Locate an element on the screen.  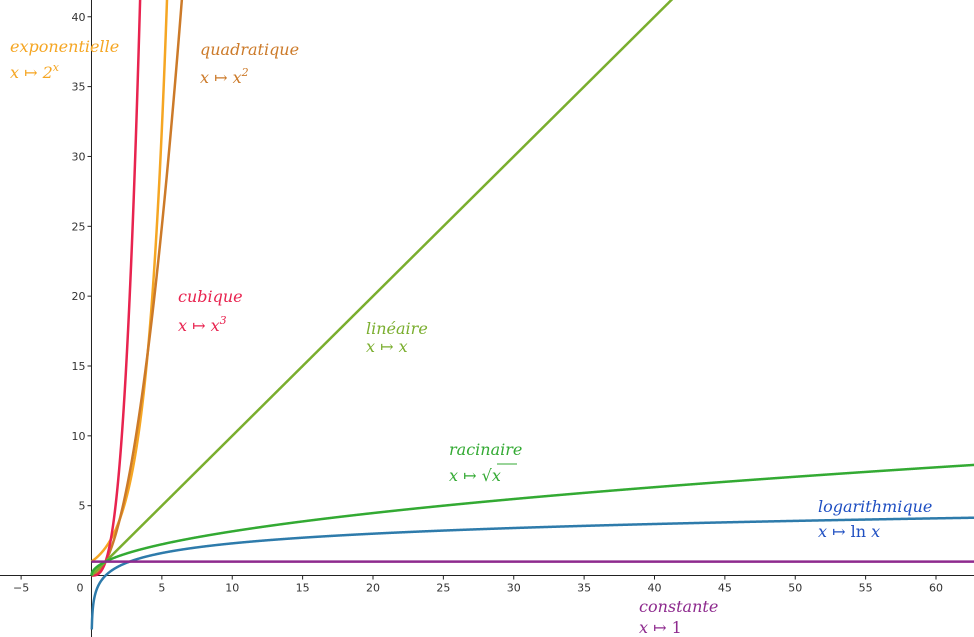
x-tick-label: 25 is located at coordinates (443, 588).